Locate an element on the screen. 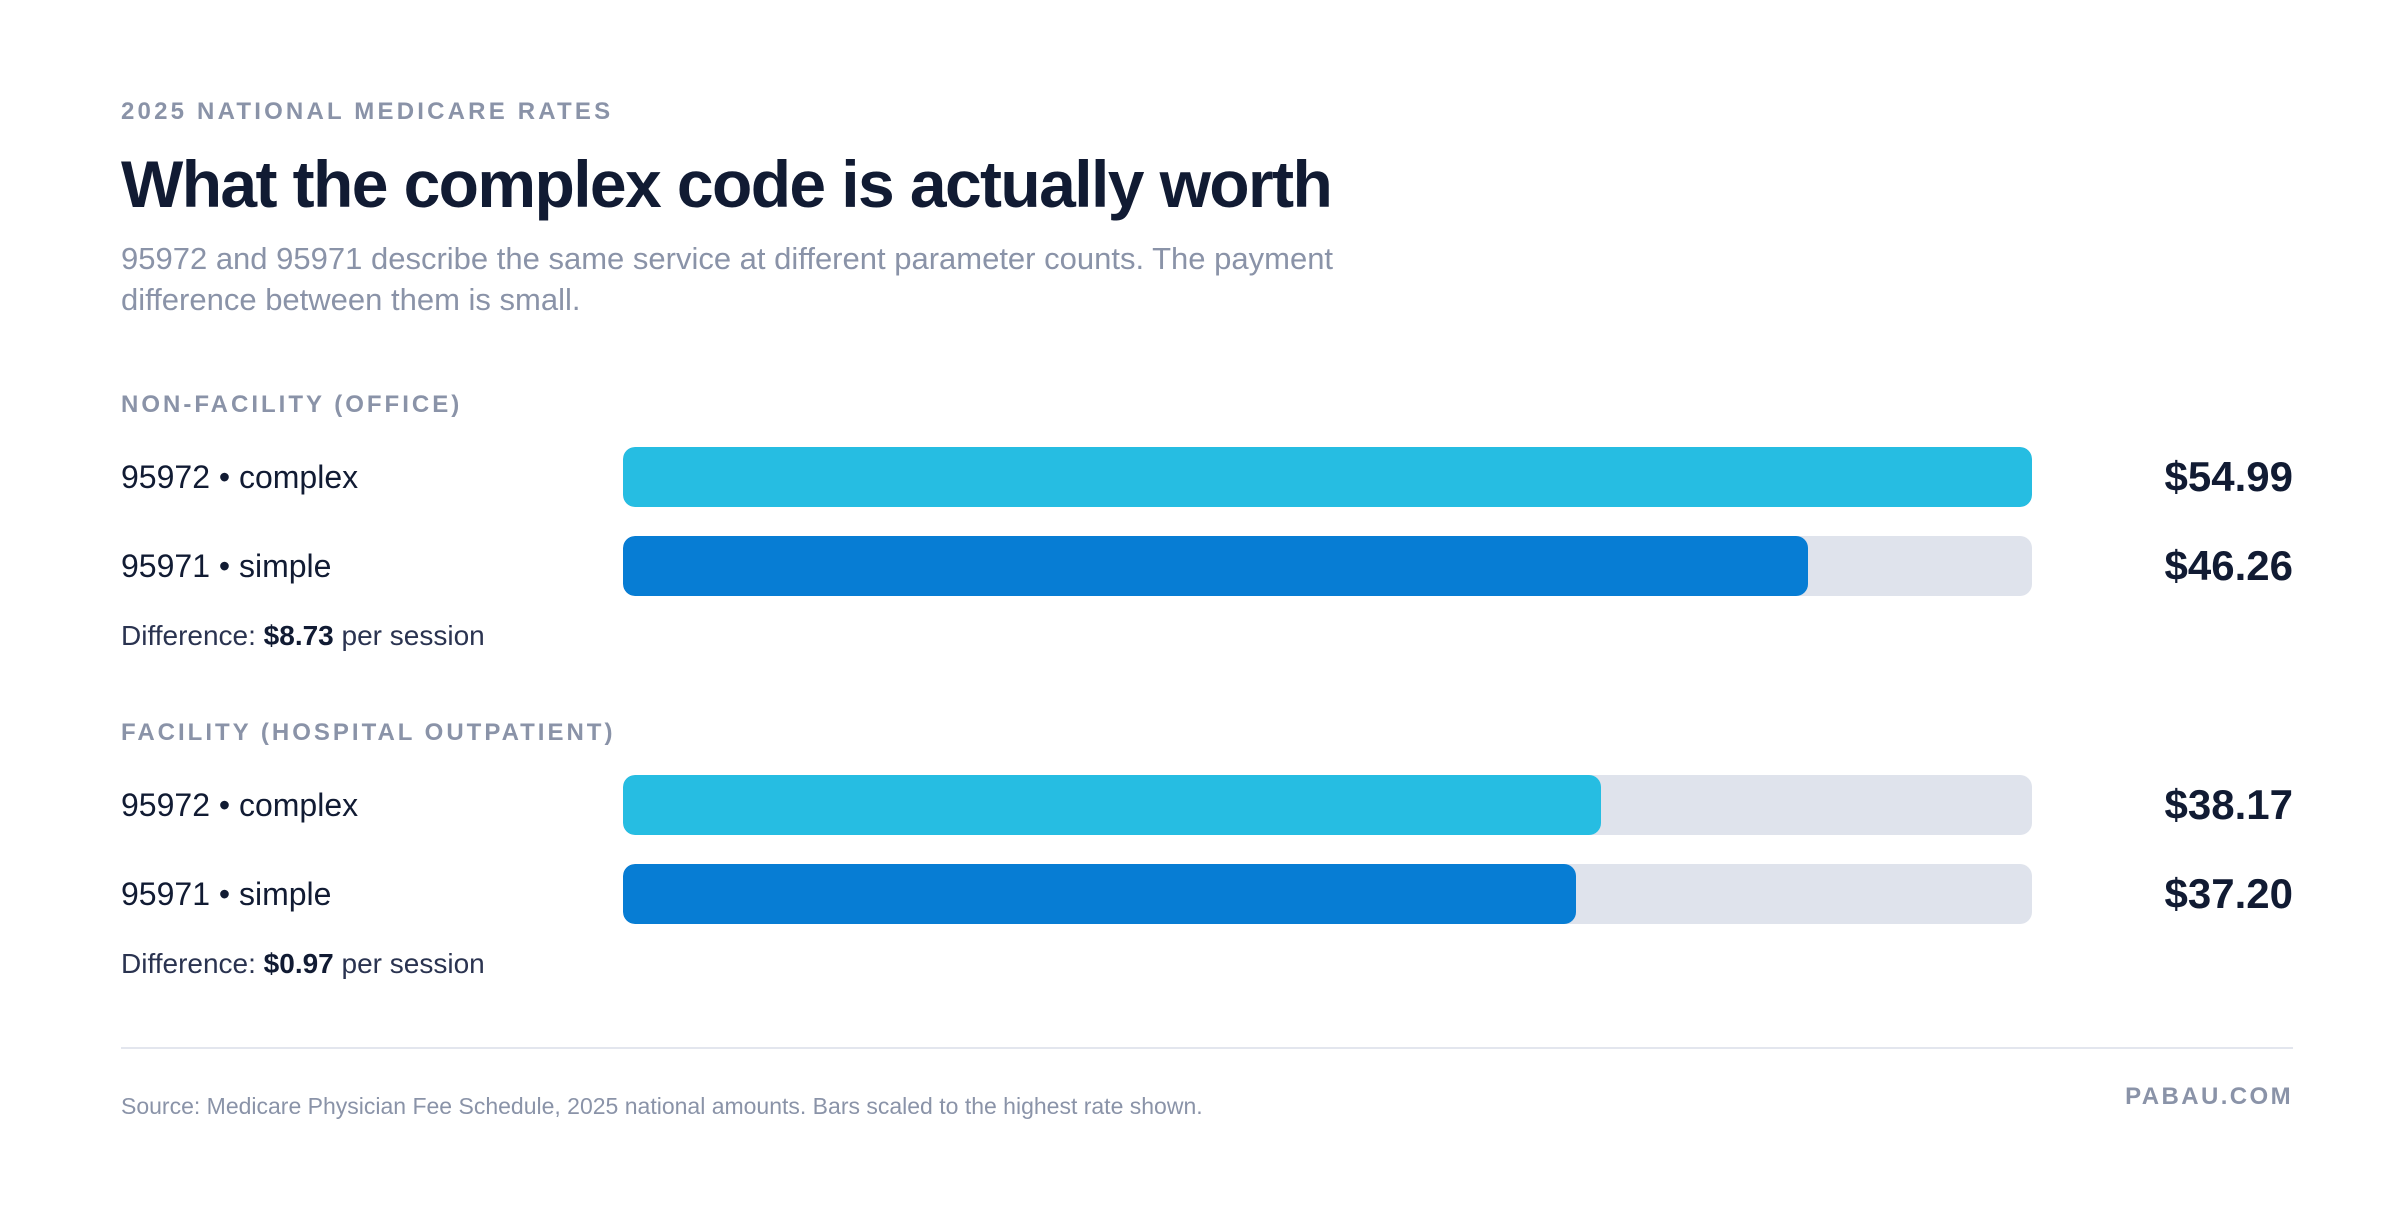  bar-value-label: $54.99 is located at coordinates (2228, 476).